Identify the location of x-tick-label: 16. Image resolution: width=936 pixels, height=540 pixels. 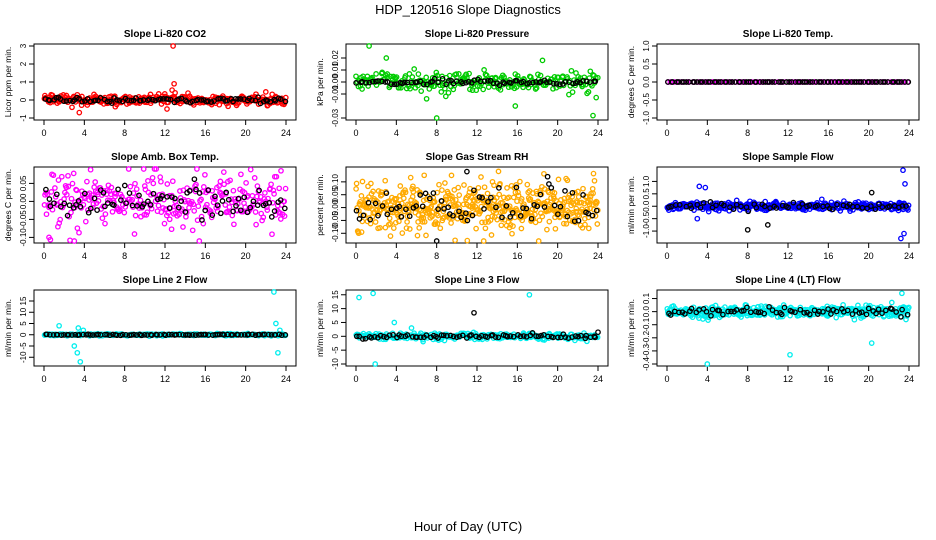
(828, 133).